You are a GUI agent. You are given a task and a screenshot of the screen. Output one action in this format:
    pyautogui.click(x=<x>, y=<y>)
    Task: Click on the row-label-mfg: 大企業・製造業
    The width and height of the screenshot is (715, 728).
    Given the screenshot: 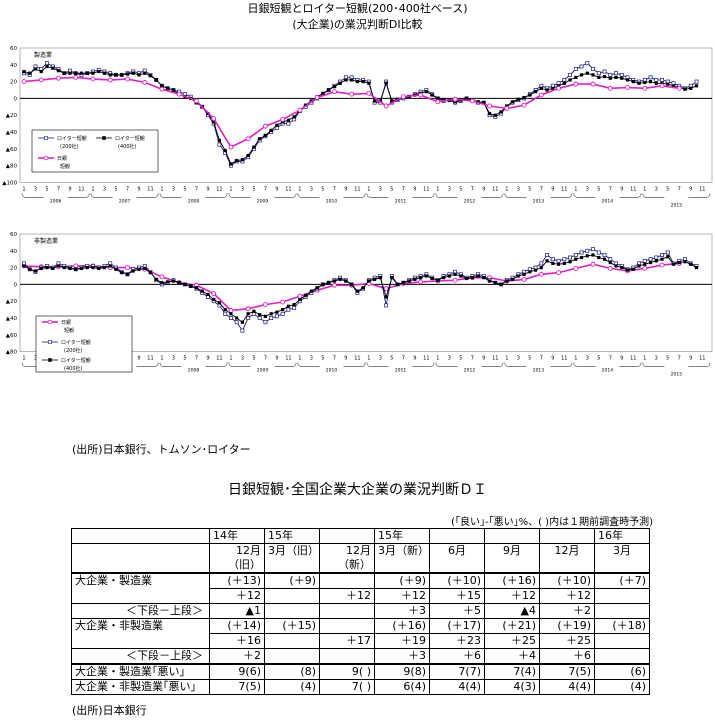 What is the action you would take?
    pyautogui.click(x=140, y=588)
    